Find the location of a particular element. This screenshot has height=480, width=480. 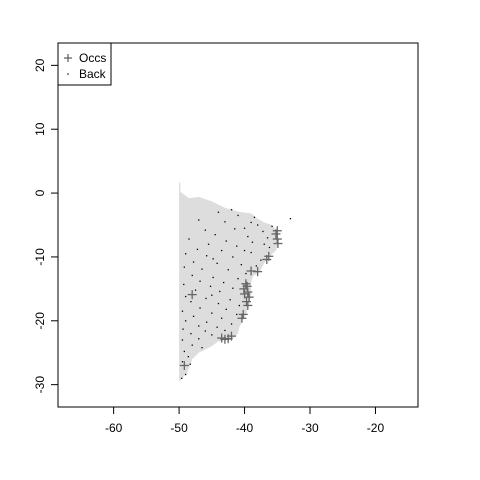

legend-symbol-occs is located at coordinates (68, 58).